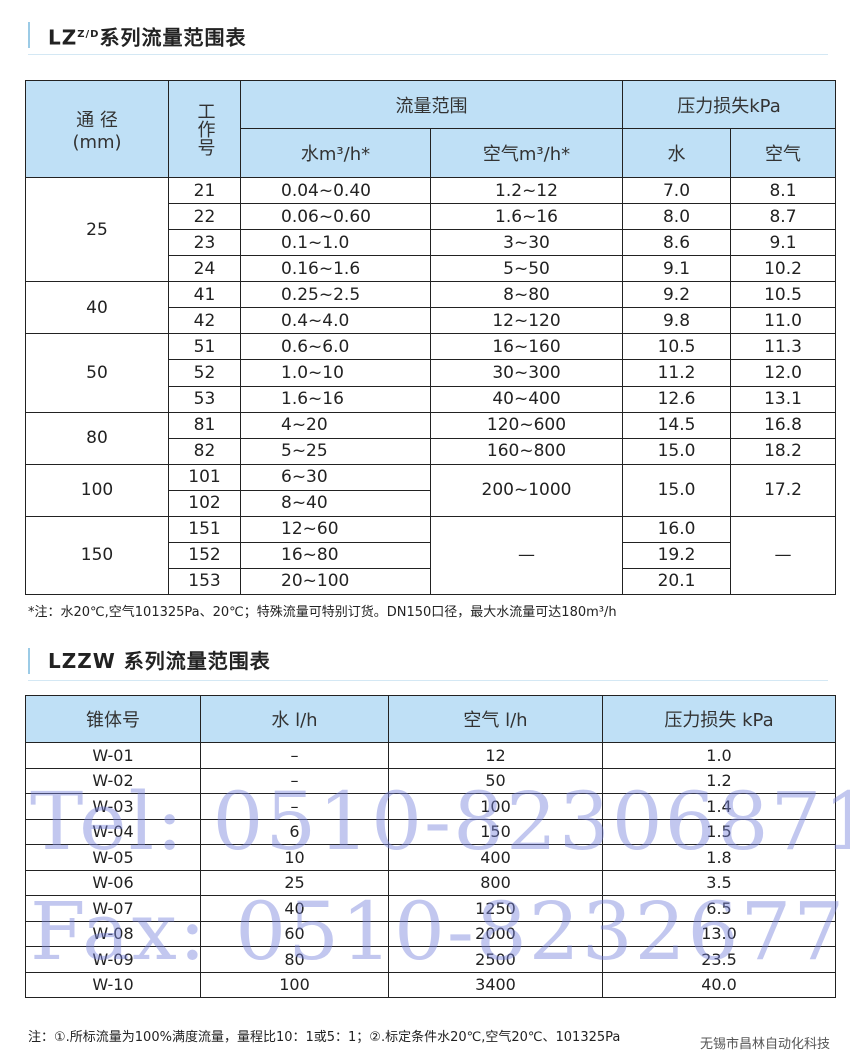 The image size is (850, 1060). What do you see at coordinates (113, 780) in the screenshot?
I see `cone-no-cell: W-02` at bounding box center [113, 780].